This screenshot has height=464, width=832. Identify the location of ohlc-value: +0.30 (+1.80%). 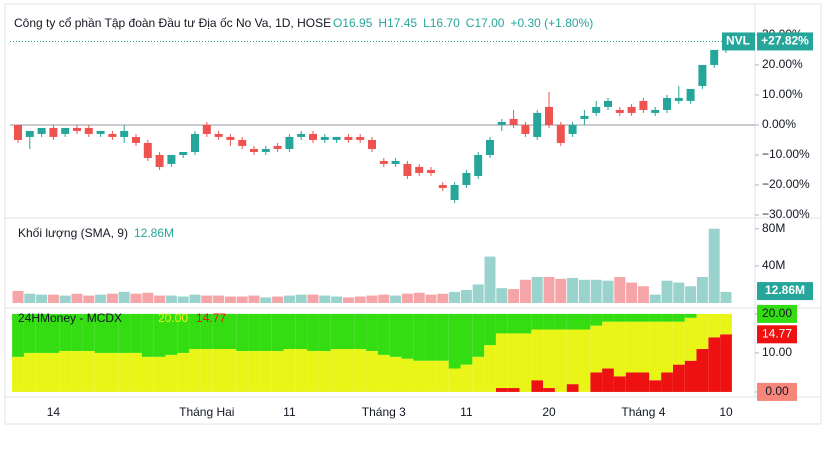
(551, 23).